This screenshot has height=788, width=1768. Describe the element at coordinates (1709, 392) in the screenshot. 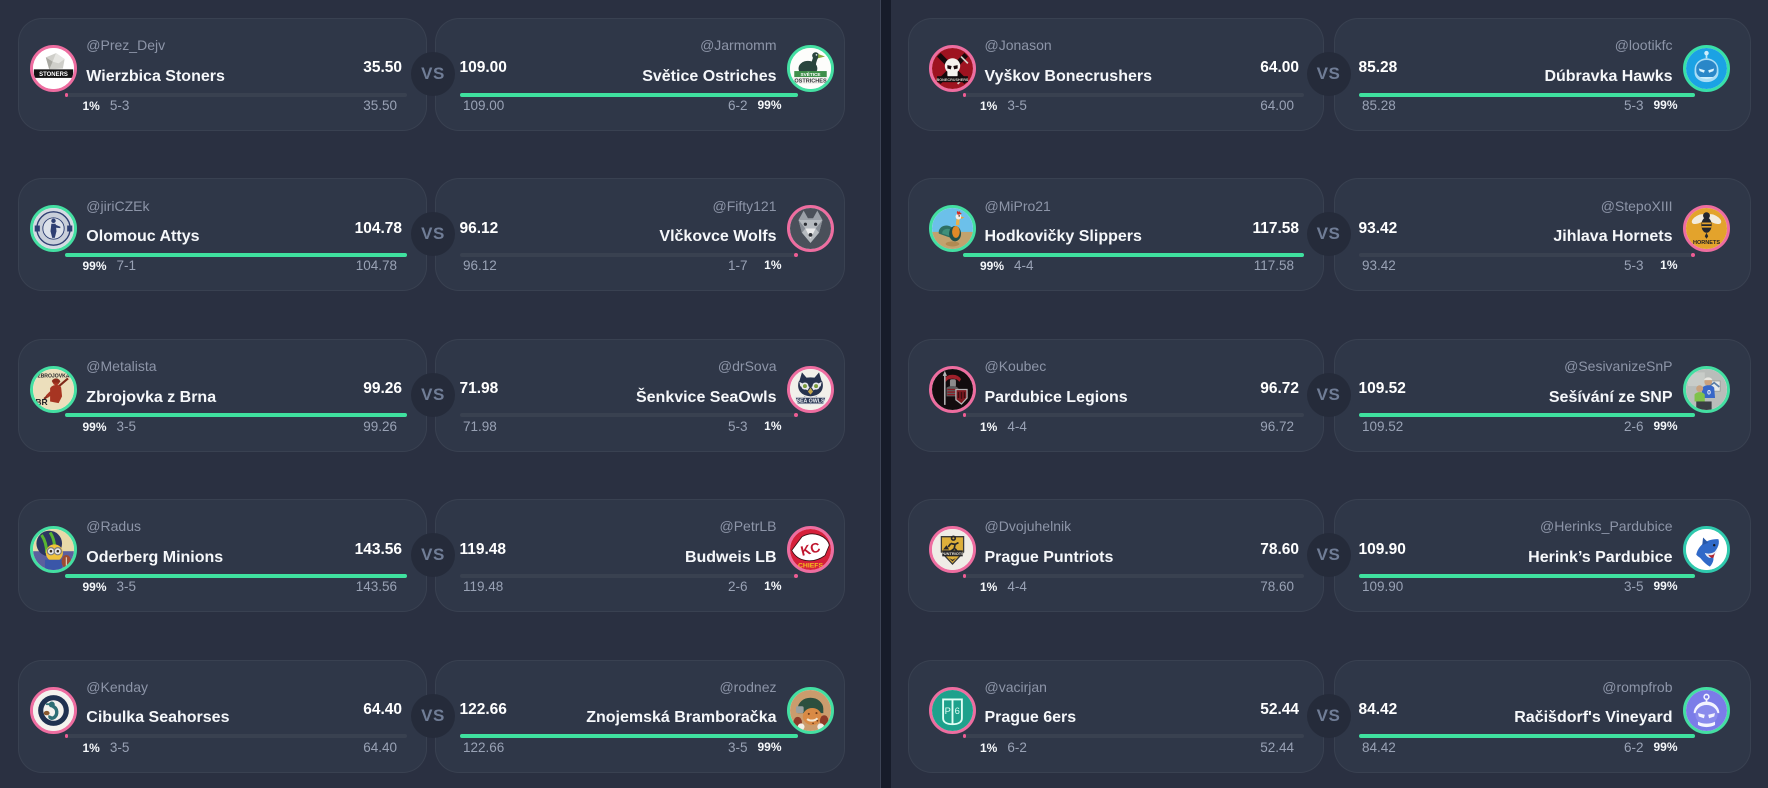

I see `svg-text: 0` at that location.